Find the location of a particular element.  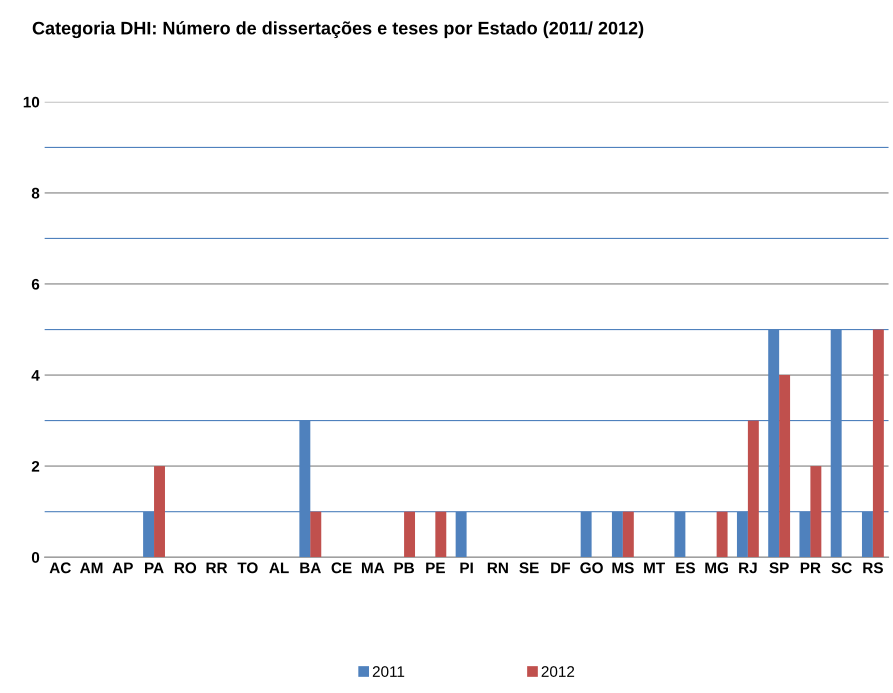

y-tick-label: 2 is located at coordinates (36, 466).